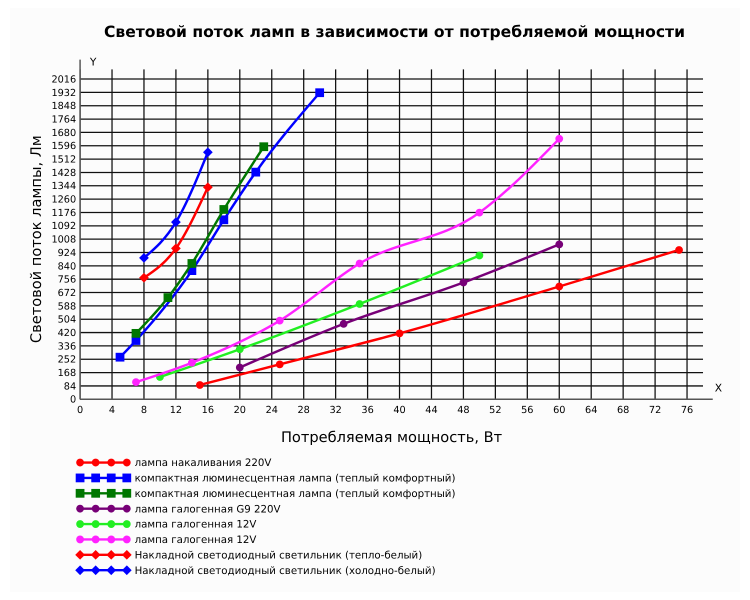 The height and width of the screenshot is (600, 750). Describe the element at coordinates (240, 410) in the screenshot. I see `x-tick-label: 20` at that location.